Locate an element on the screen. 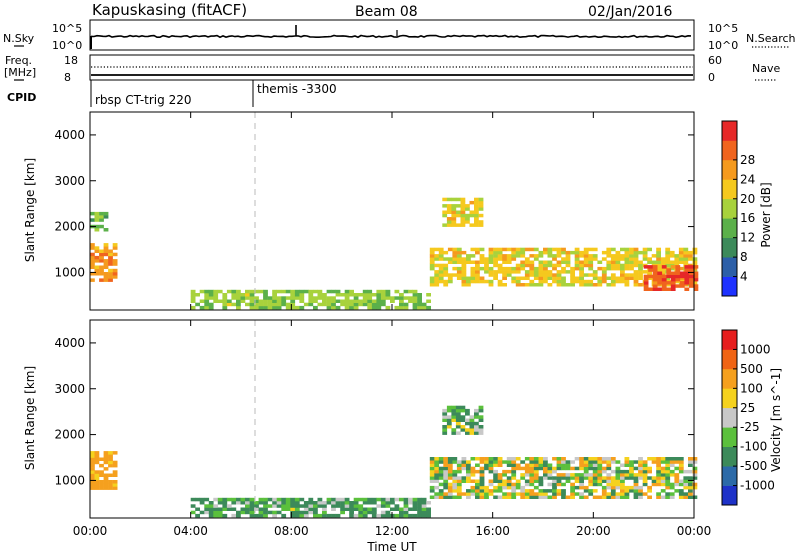  y-tick-label: 1000 is located at coordinates (69, 480).